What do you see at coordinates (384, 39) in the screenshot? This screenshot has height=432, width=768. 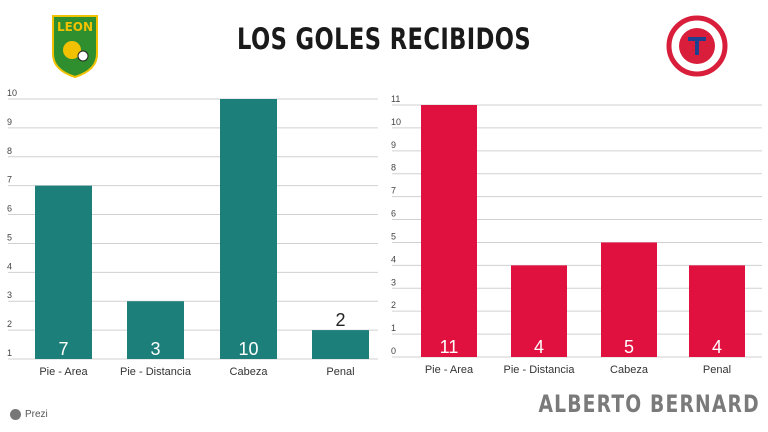 I see `page-title: LOS GOLES RECIBIDOS` at bounding box center [384, 39].